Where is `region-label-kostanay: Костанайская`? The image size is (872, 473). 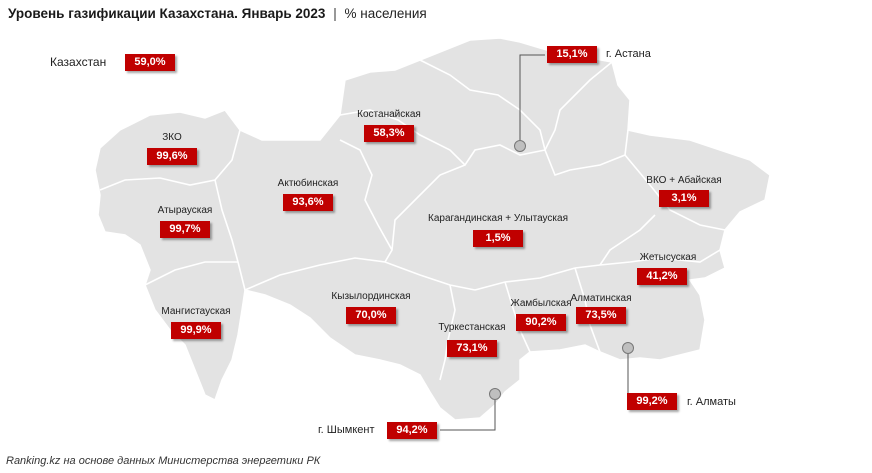
region-label-kostanay: Костанайская is located at coordinates (389, 114).